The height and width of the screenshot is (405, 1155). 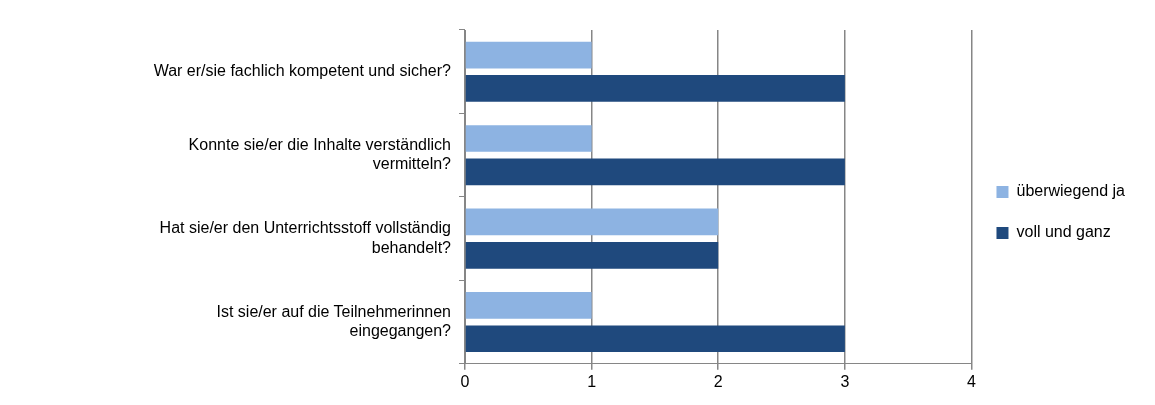 I want to click on x-tick-label: 0, so click(x=465, y=381).